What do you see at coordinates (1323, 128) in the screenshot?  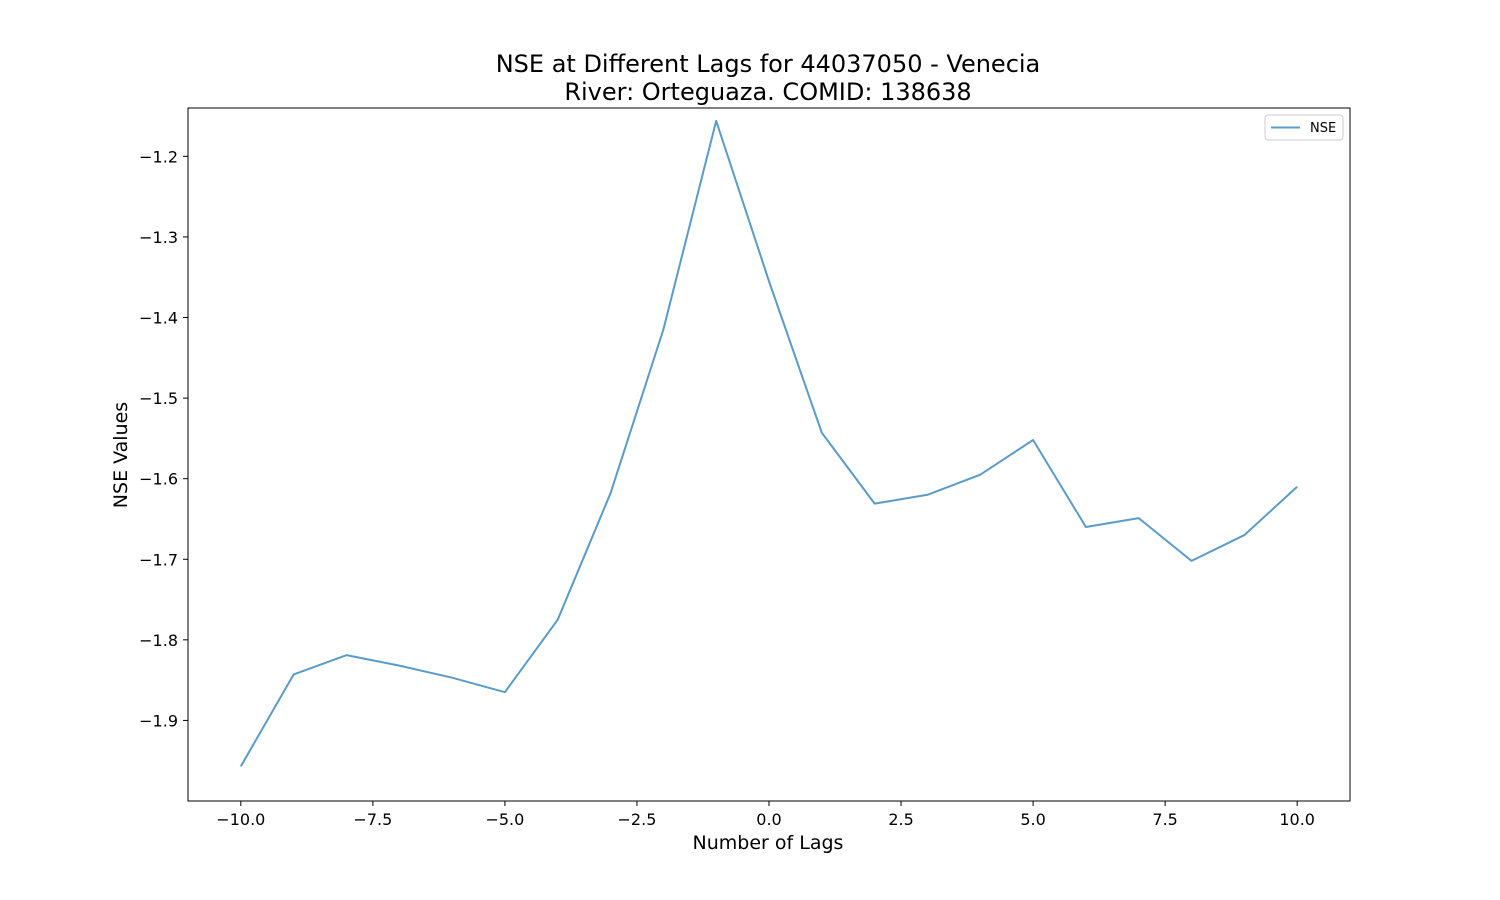 I see `legend-label: NSE` at bounding box center [1323, 128].